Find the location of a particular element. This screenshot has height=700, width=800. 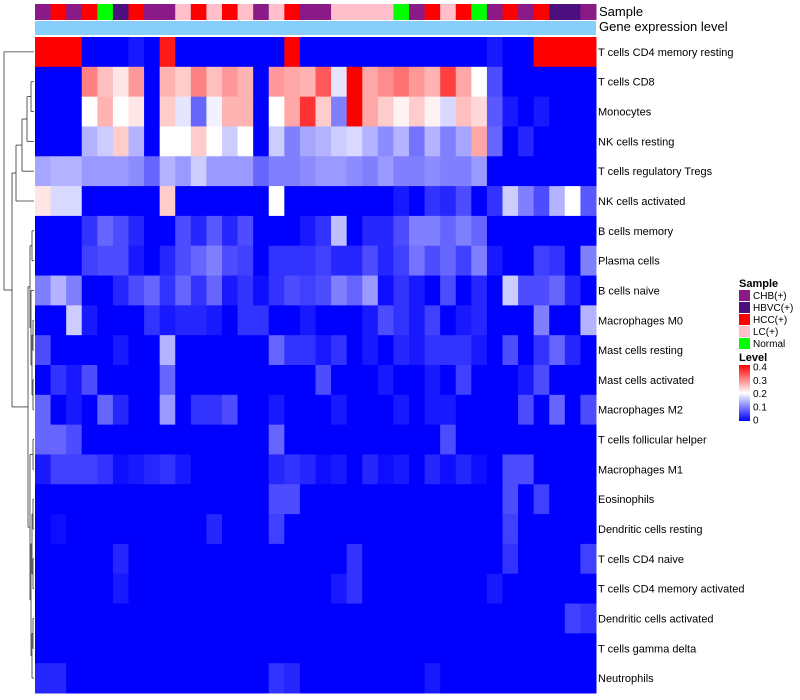

row-dendrogram is located at coordinates (18, 365).